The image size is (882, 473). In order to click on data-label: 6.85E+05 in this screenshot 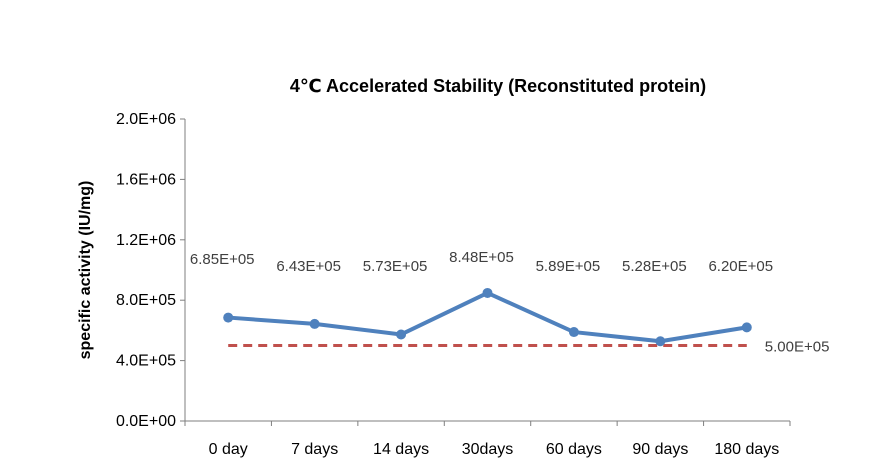, I will do `click(222, 259)`.